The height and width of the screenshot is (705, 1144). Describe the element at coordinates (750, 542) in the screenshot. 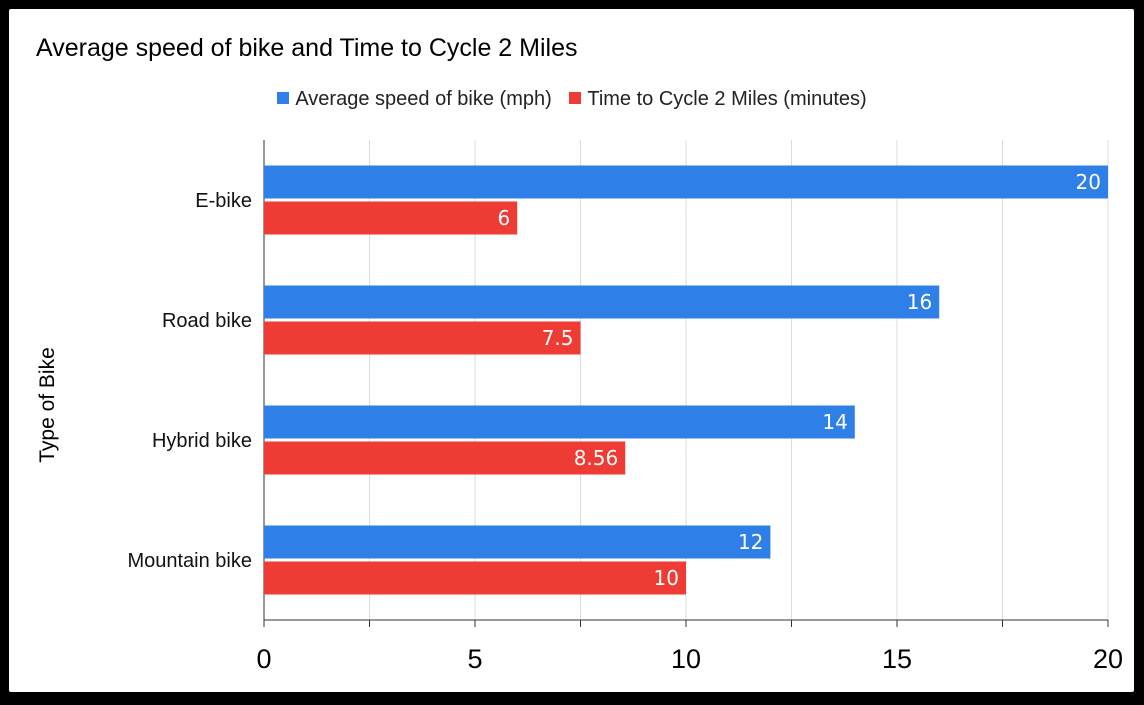

I see `data-label: 12` at that location.